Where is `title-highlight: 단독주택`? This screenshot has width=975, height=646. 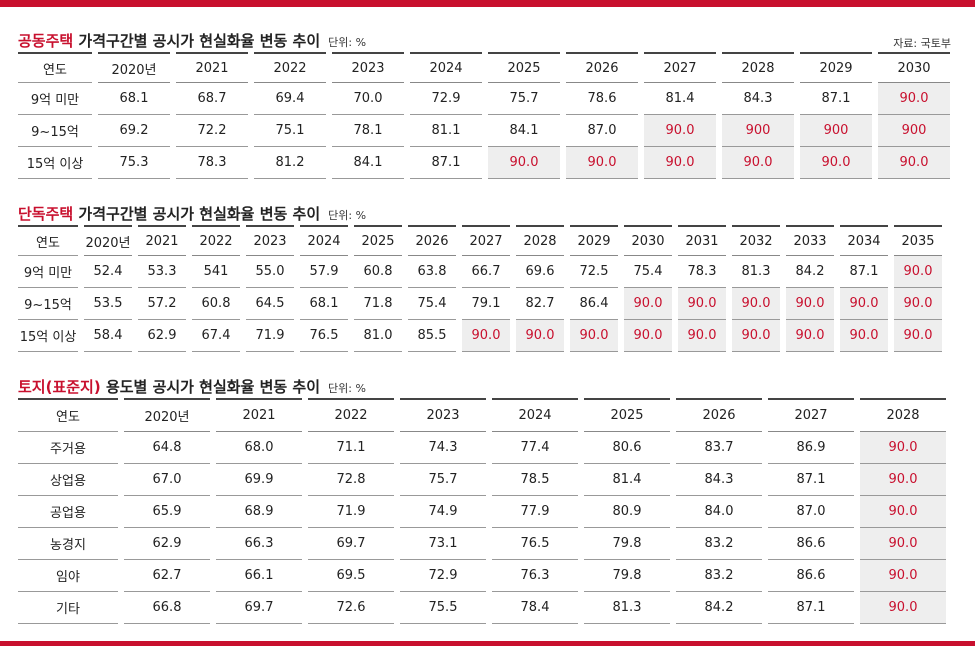 title-highlight: 단독주택 is located at coordinates (46, 214).